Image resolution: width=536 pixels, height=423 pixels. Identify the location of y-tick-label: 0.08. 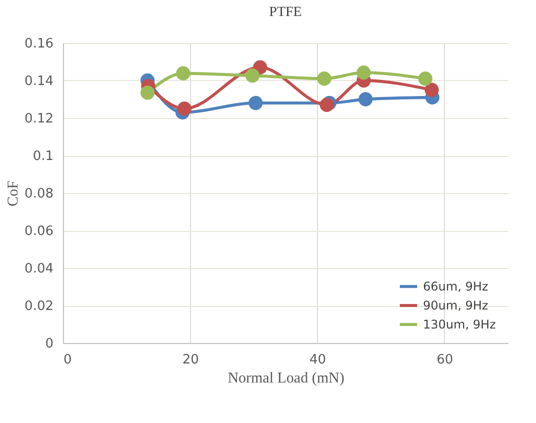
(39, 194).